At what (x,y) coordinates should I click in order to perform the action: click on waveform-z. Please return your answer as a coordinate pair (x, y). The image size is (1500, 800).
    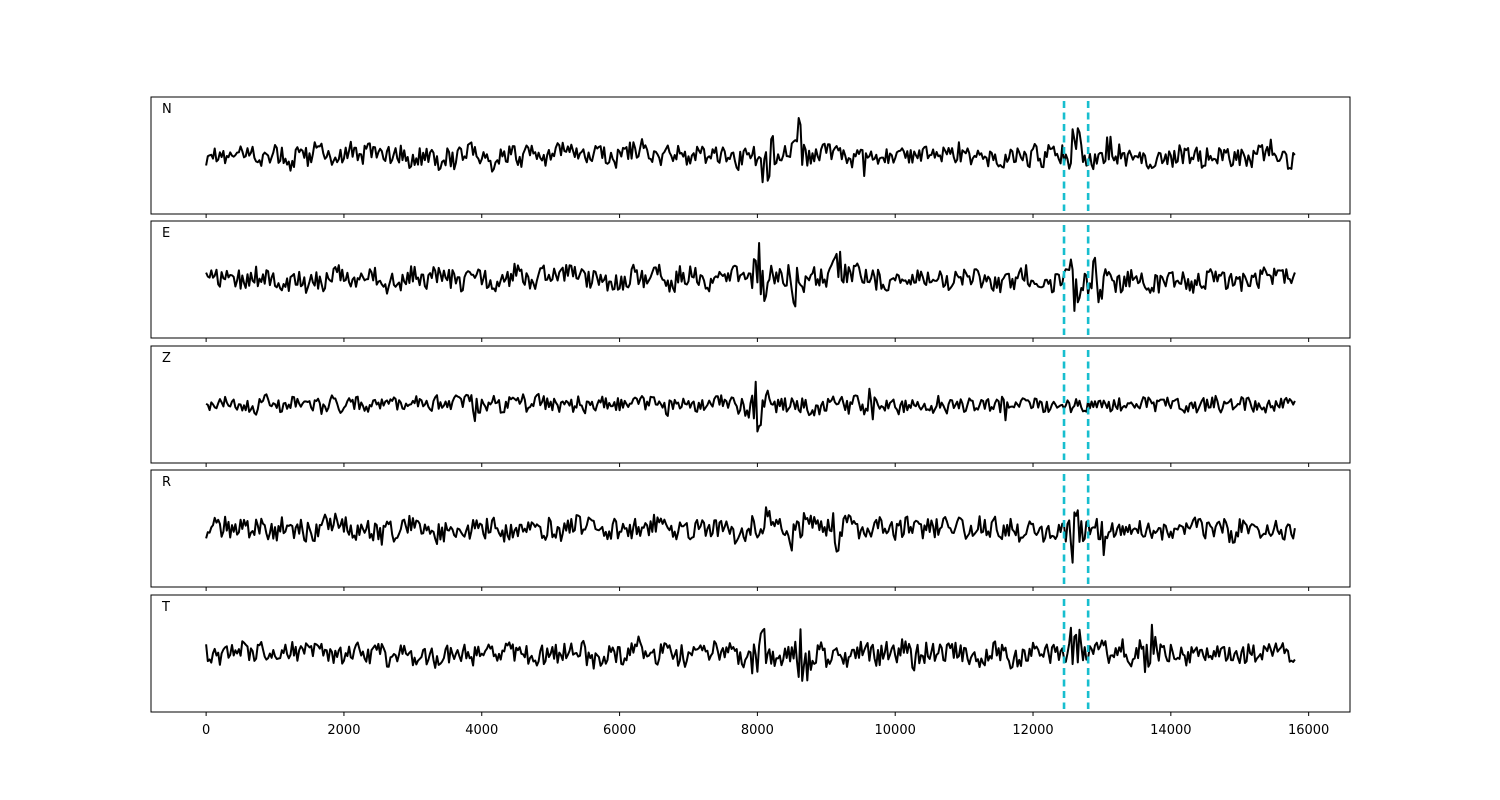
    Looking at the image, I should click on (750, 406).